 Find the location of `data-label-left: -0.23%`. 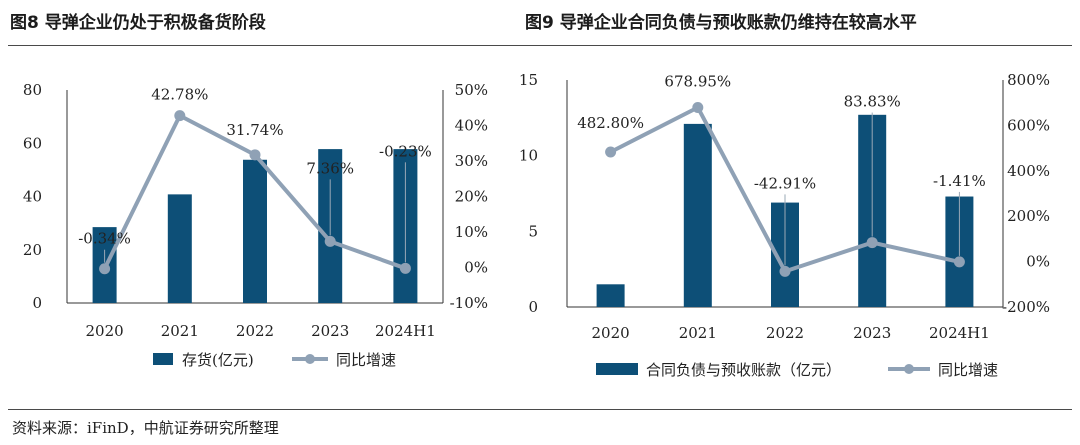

data-label-left: -0.23% is located at coordinates (405, 151).